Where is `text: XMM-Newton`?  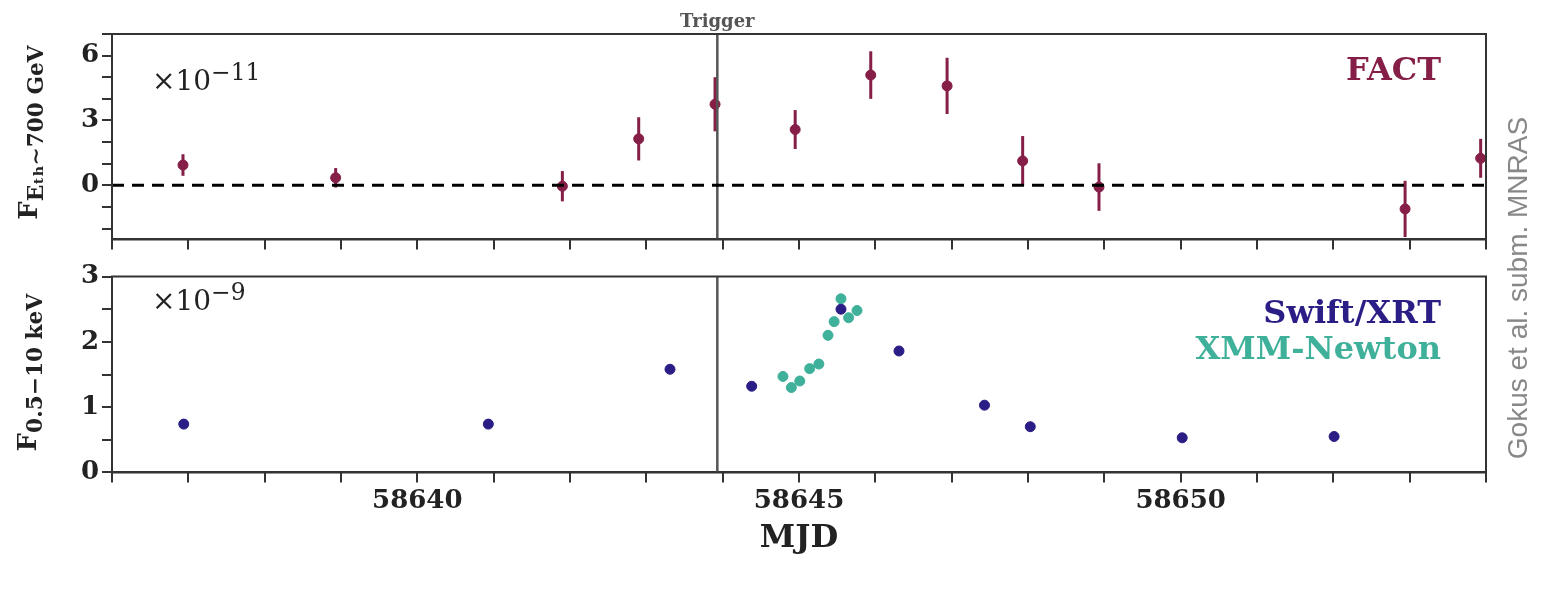 text: XMM-Newton is located at coordinates (1318, 347).